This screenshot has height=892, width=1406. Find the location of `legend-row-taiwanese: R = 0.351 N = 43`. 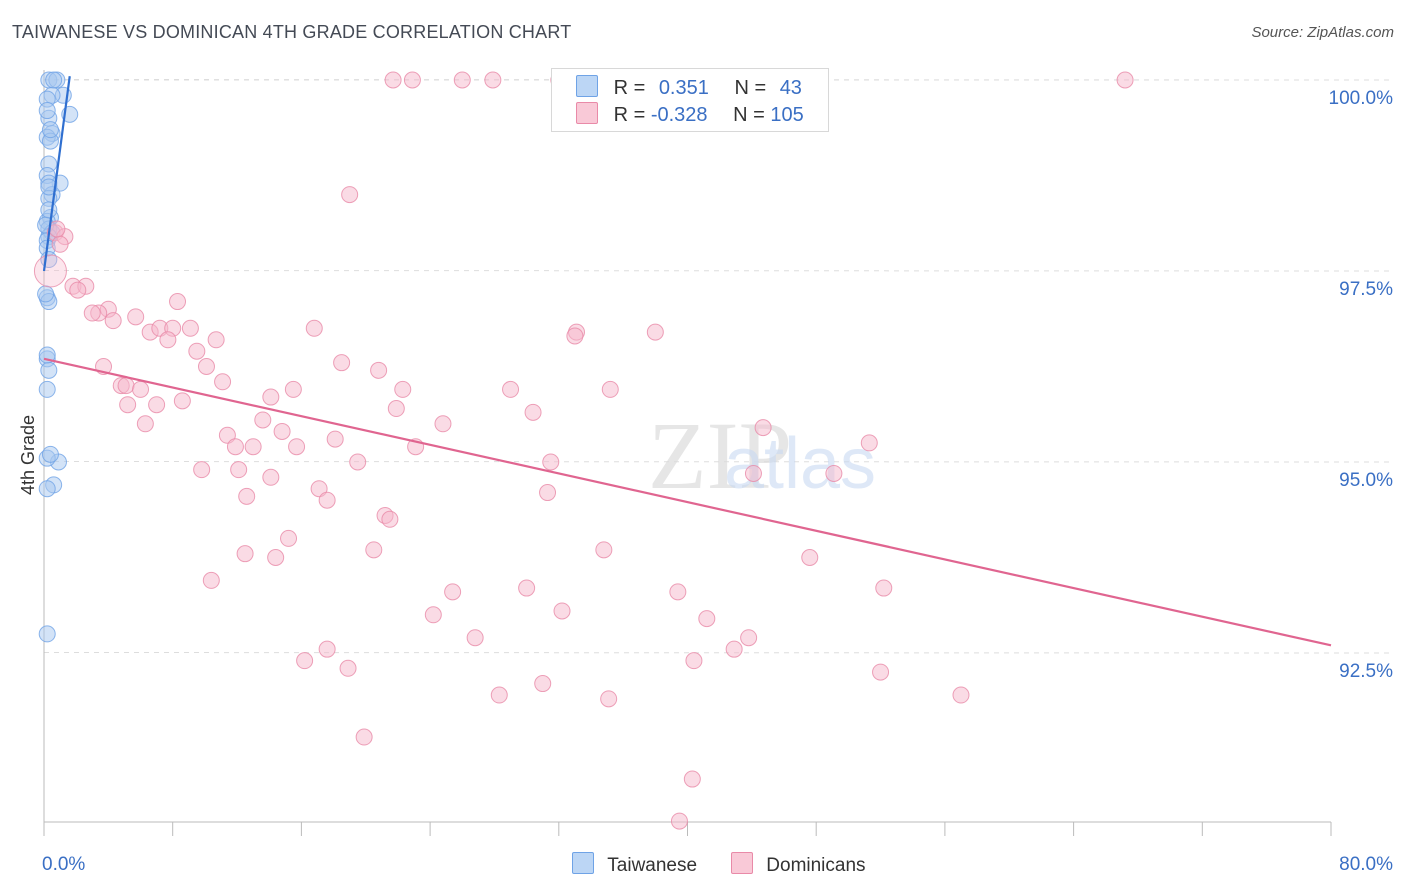

legend-row-taiwanese: R = 0.351 N = 43 is located at coordinates (689, 88).